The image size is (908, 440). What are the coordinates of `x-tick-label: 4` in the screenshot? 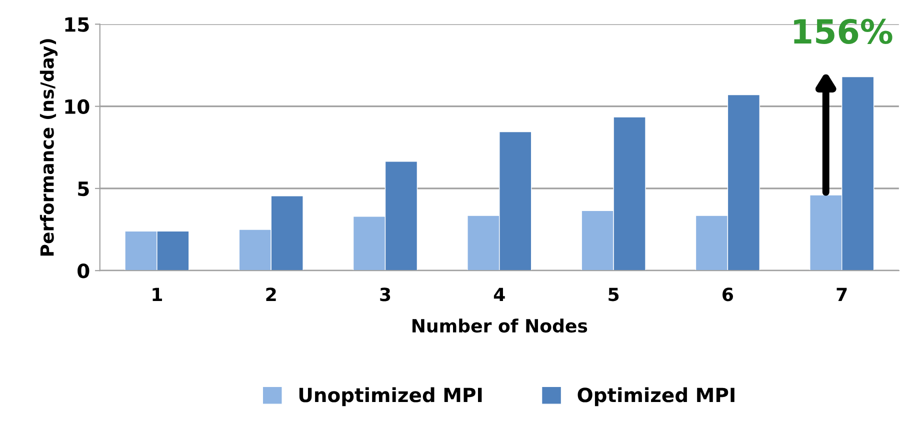 It's located at (499, 294).